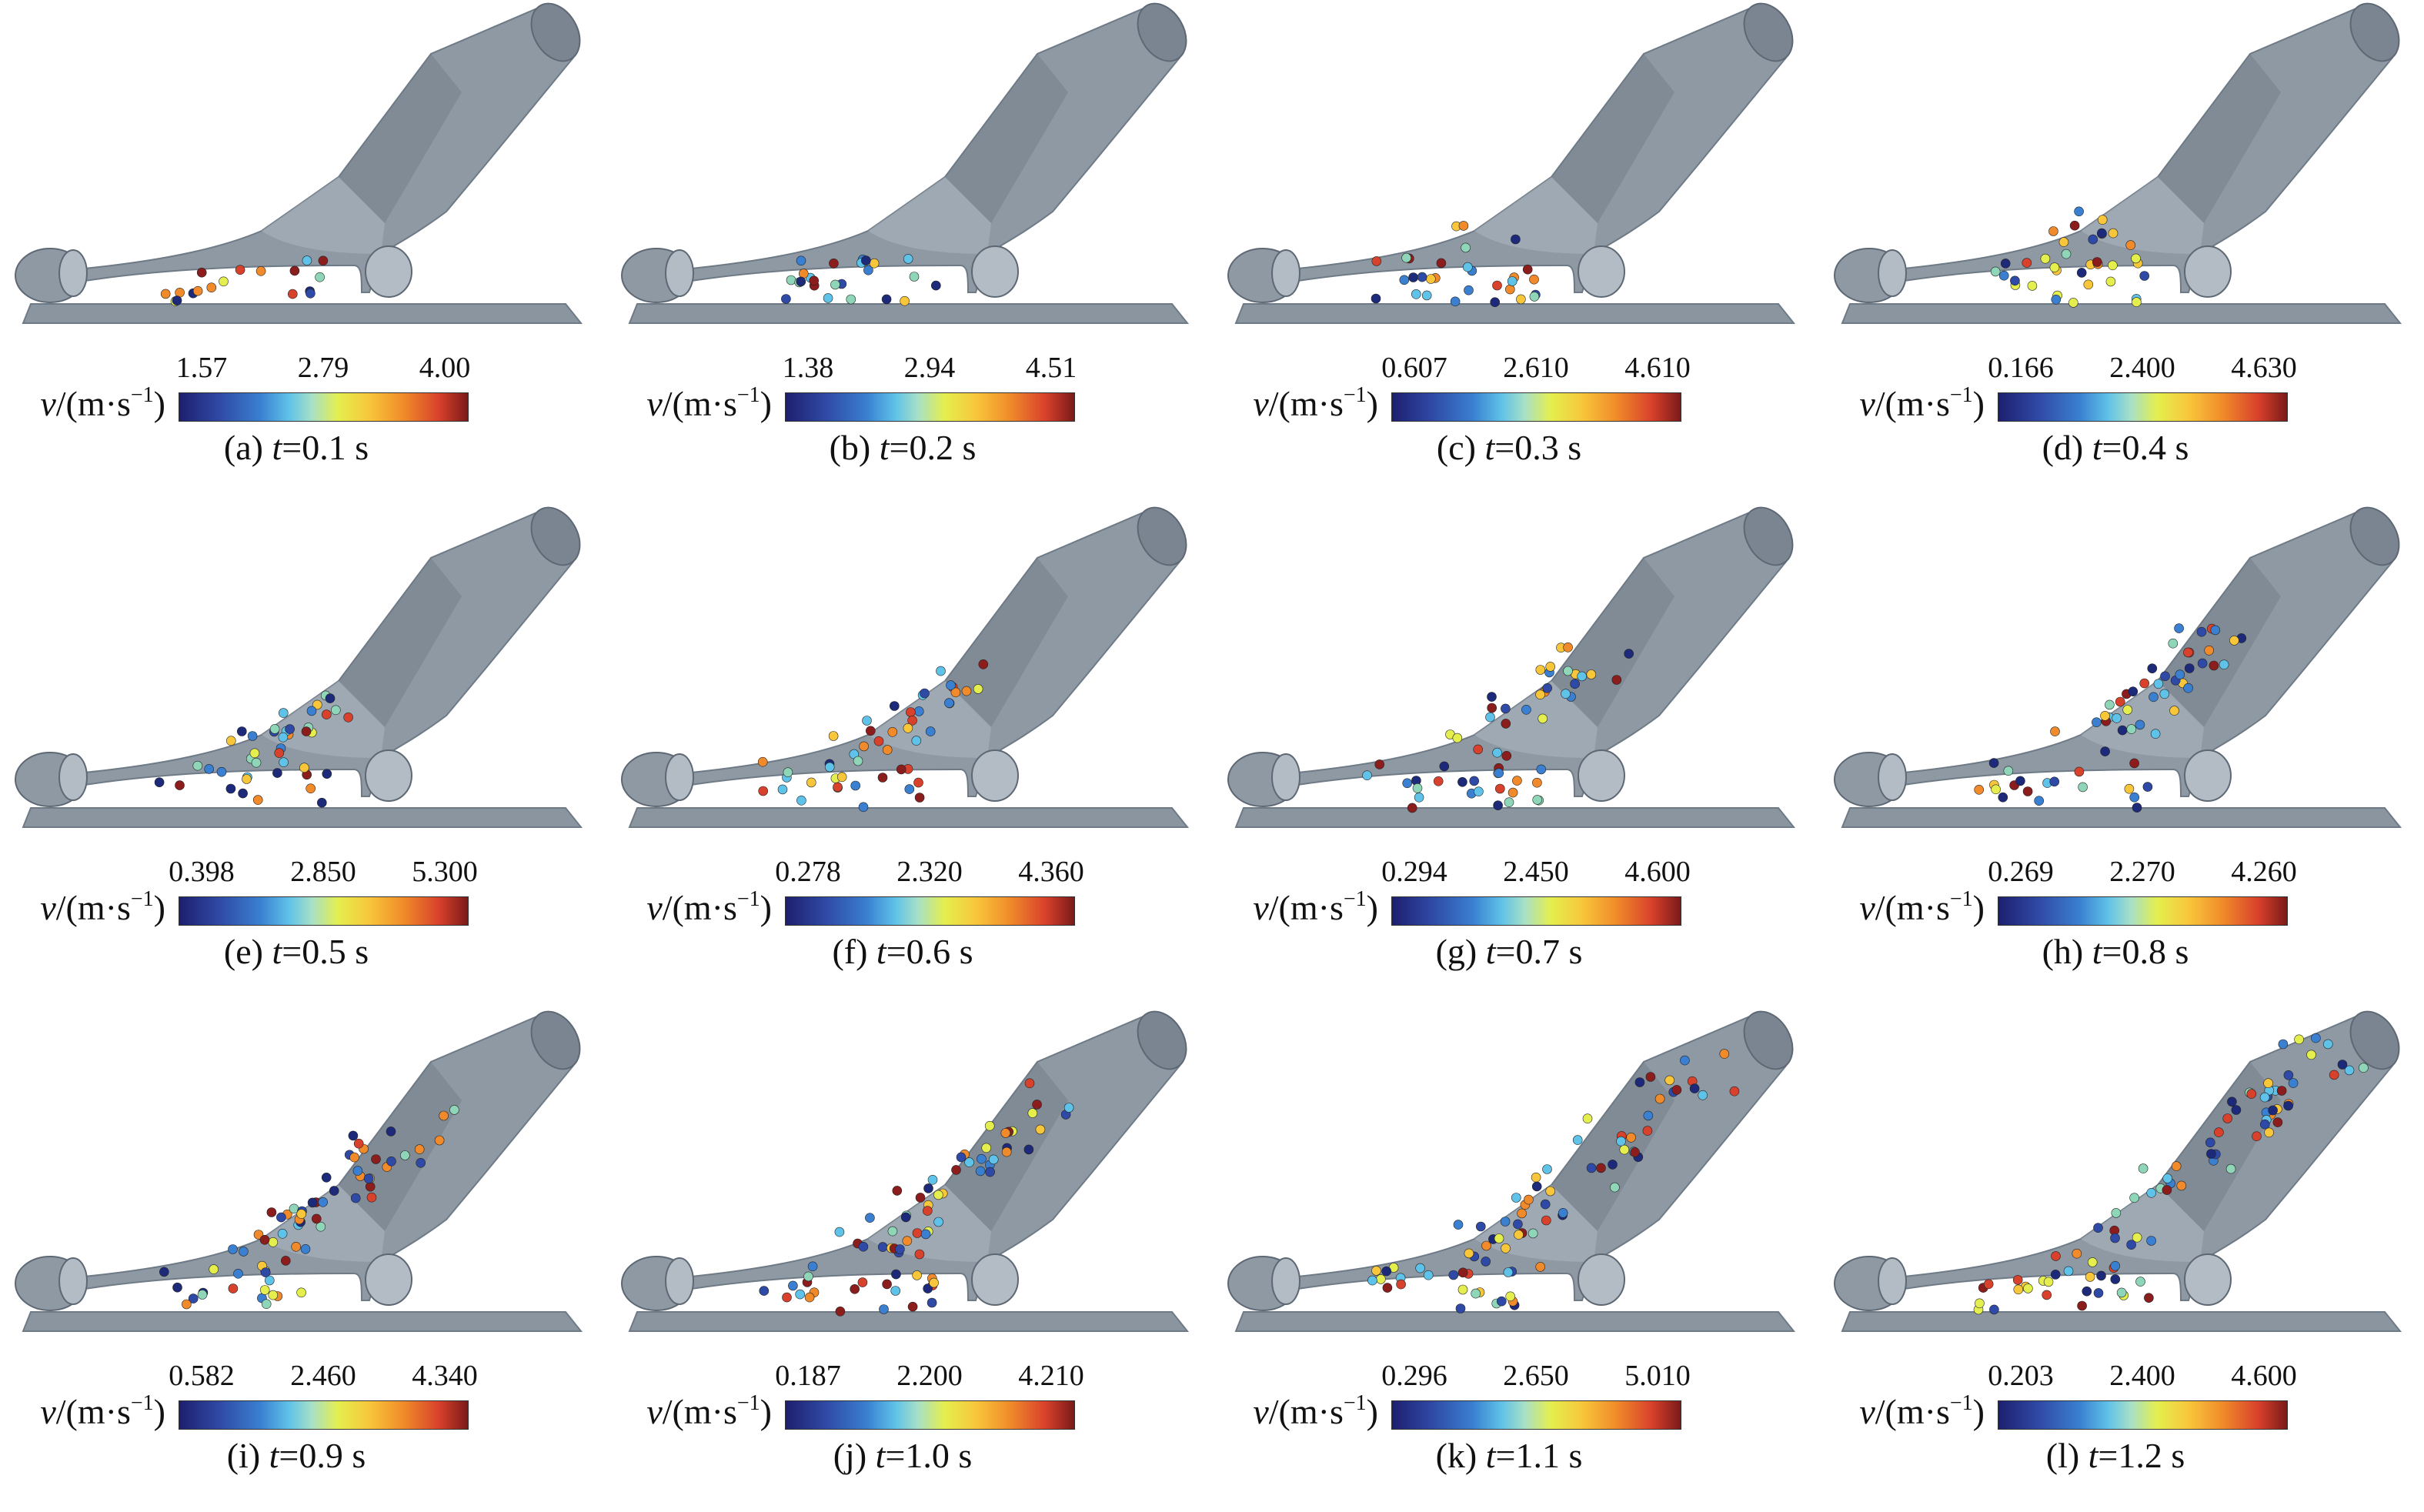 The width and height of the screenshot is (2424, 1512). Describe the element at coordinates (323, 1376) in the screenshot. I see `colorbar-mid: 2.460` at that location.